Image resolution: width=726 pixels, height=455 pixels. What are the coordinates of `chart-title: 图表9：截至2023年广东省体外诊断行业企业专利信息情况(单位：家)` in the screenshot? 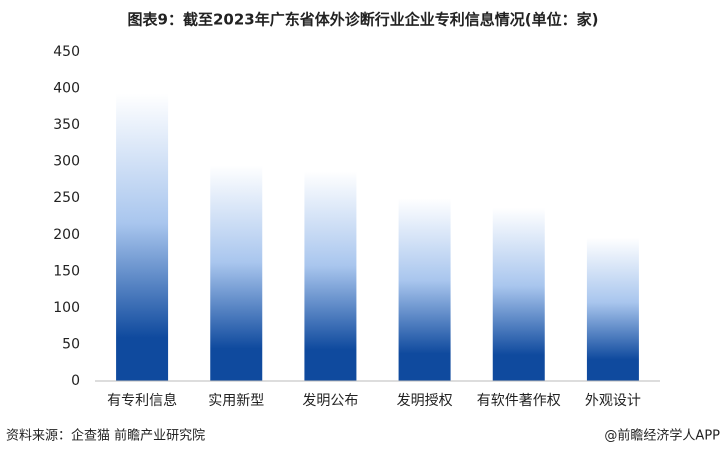 It's located at (363, 20).